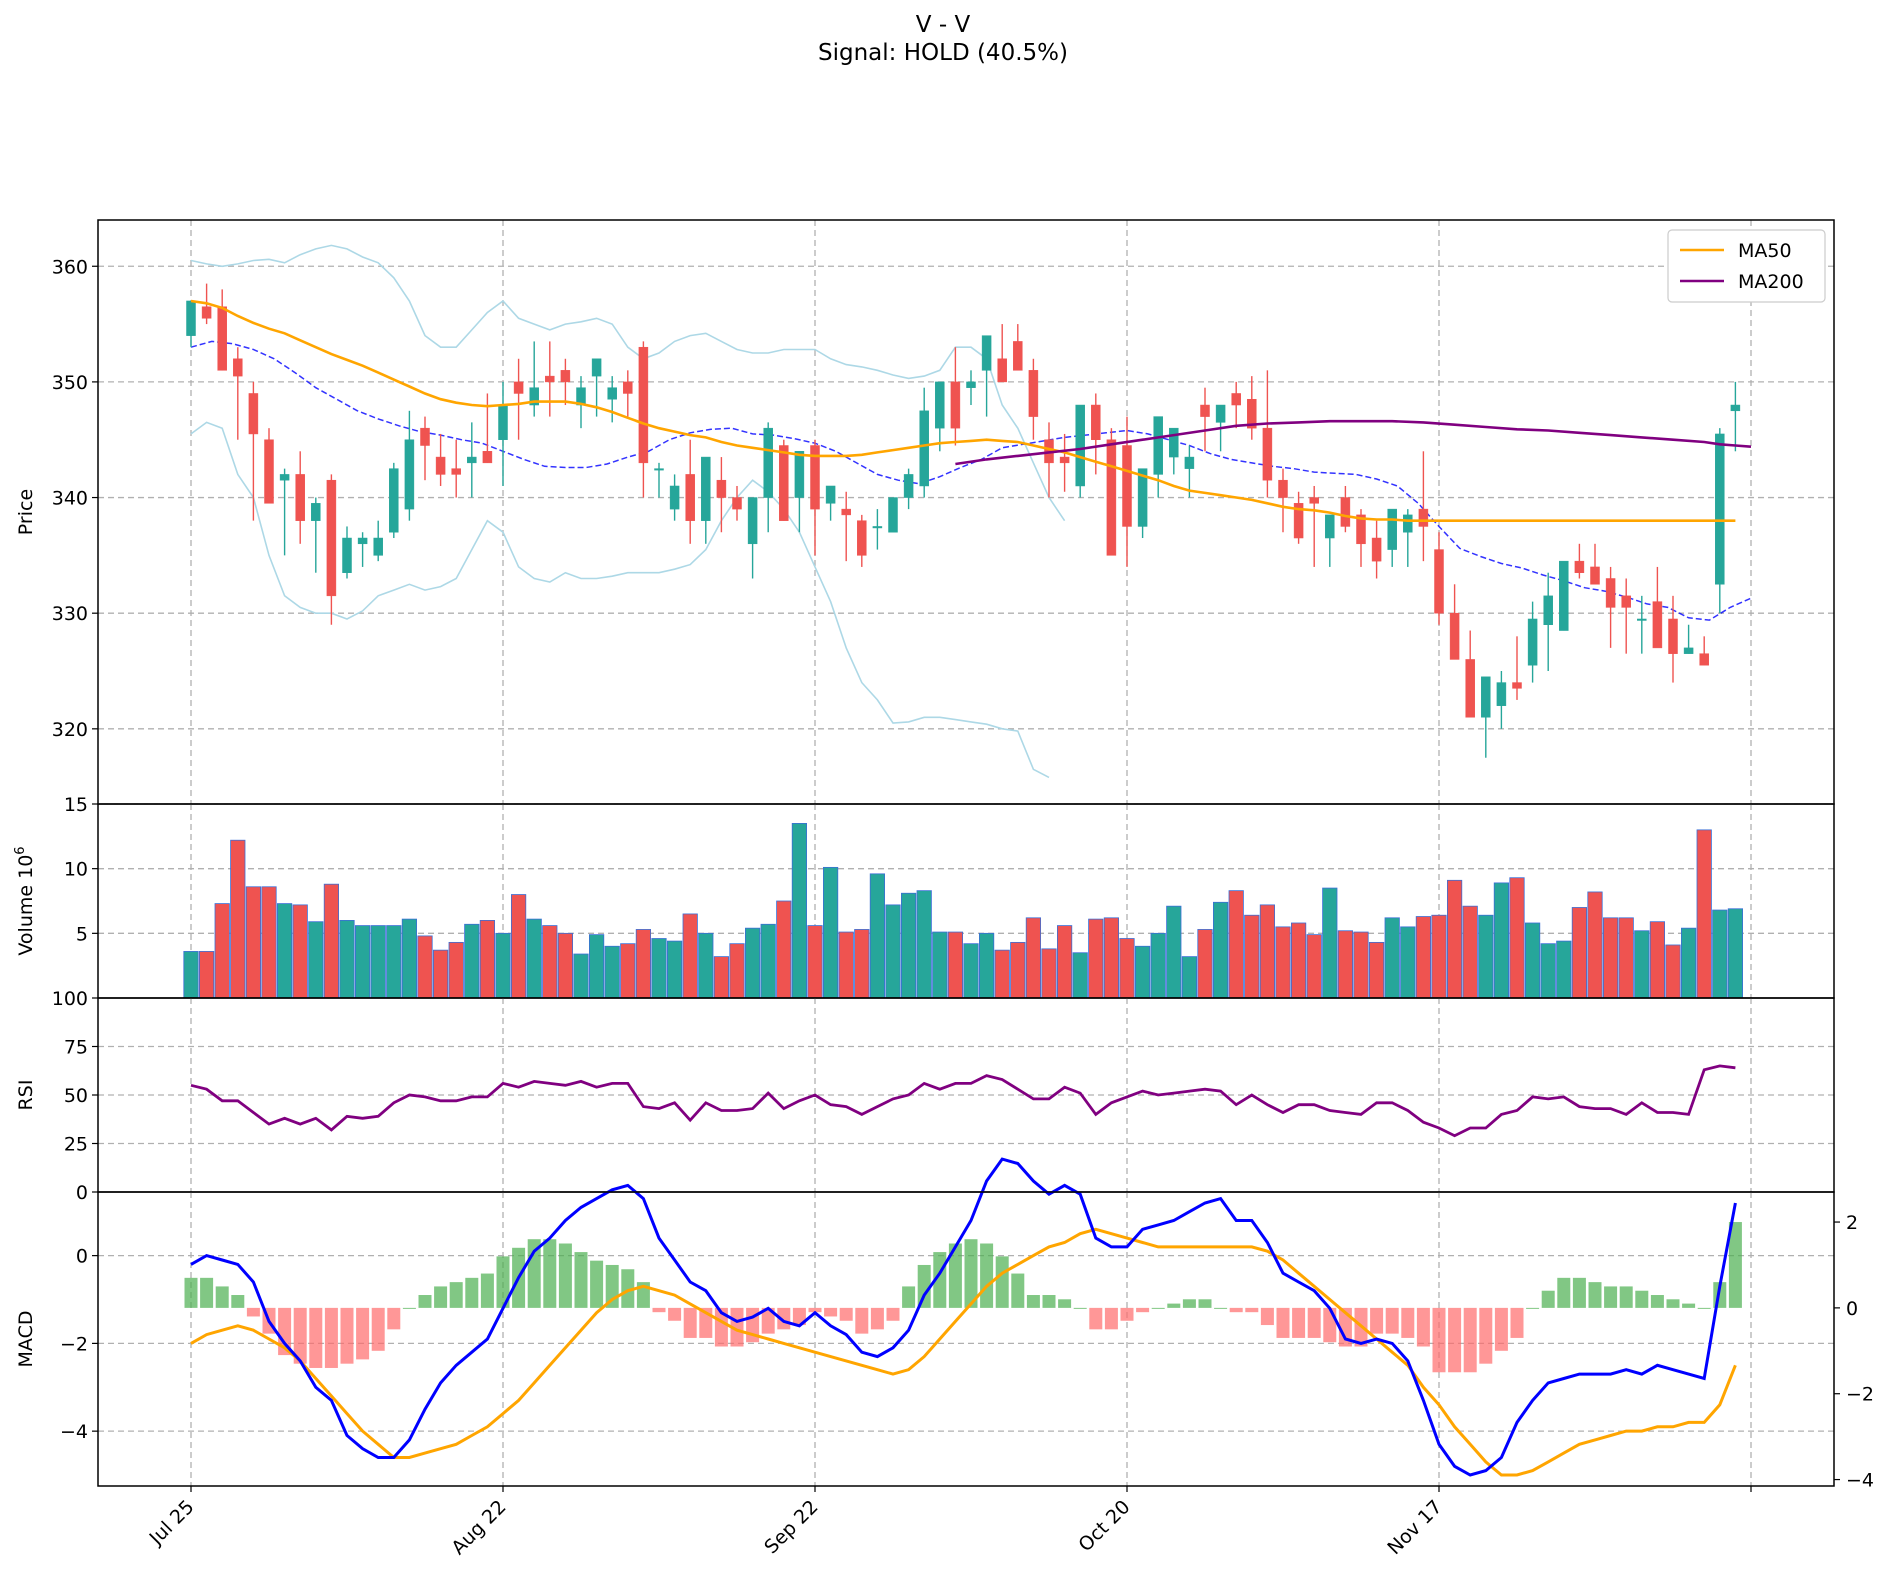 This screenshot has width=1886, height=1576. I want to click on y-tick-label-right: 2, so click(1852, 1223).